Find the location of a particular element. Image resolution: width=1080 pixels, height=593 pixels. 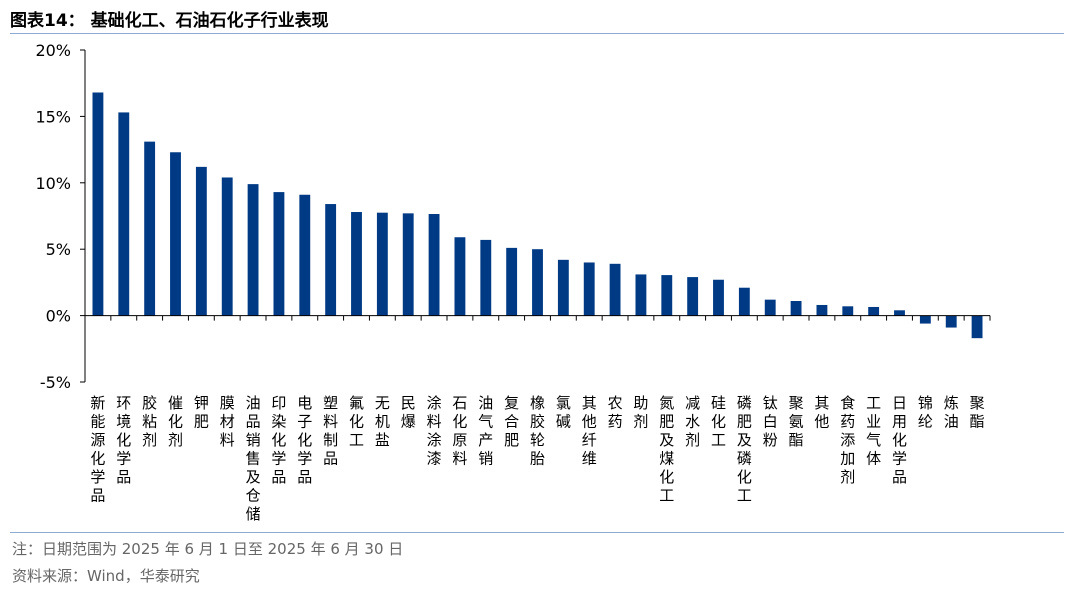

x-category-label: 氮肥及煤化工 is located at coordinates (666, 449).